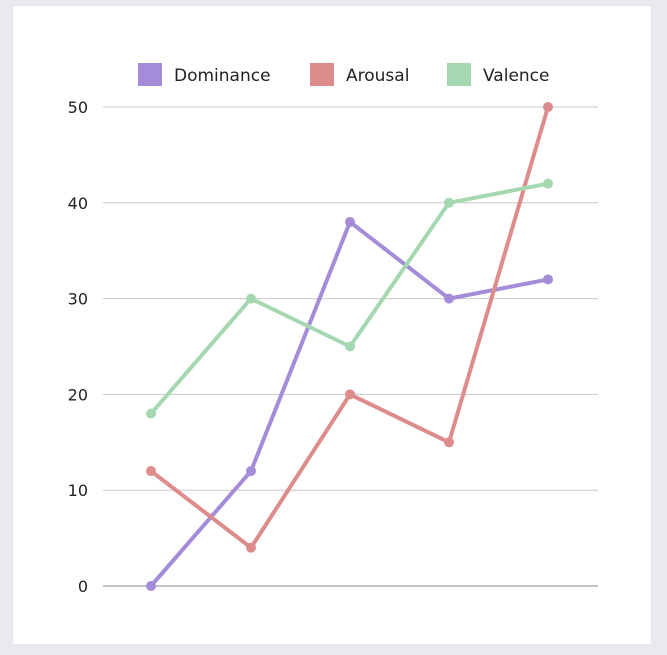 The image size is (667, 655). I want to click on y-tick-label: 0, so click(83, 586).